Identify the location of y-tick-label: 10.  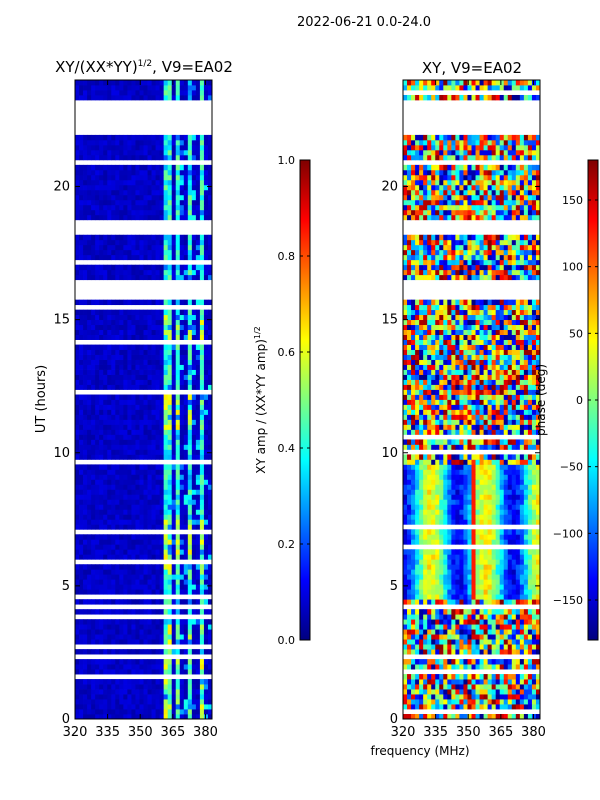
(61, 453).